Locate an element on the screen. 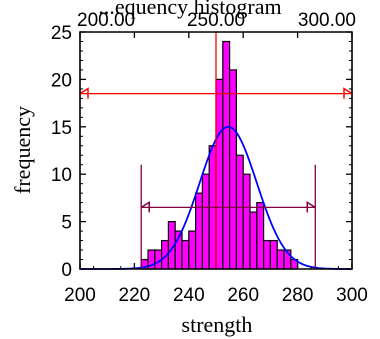  y-axis-title: frequency is located at coordinates (22, 150).